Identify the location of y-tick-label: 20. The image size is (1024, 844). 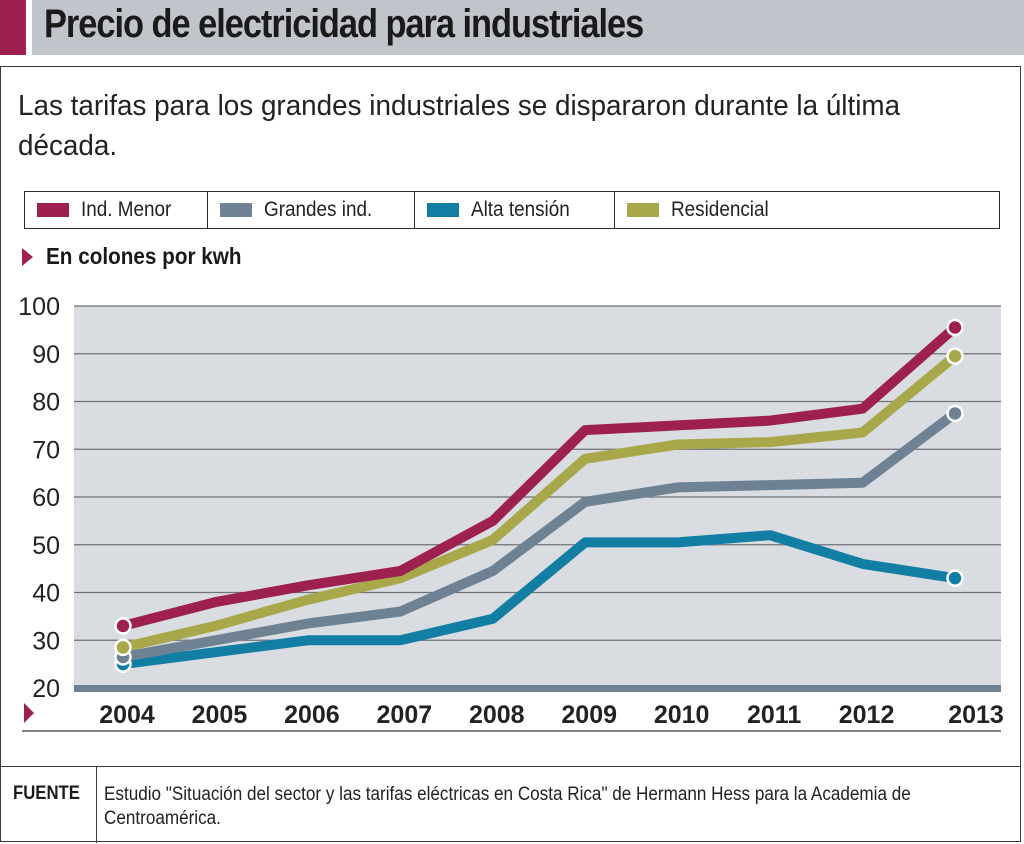
(46, 689).